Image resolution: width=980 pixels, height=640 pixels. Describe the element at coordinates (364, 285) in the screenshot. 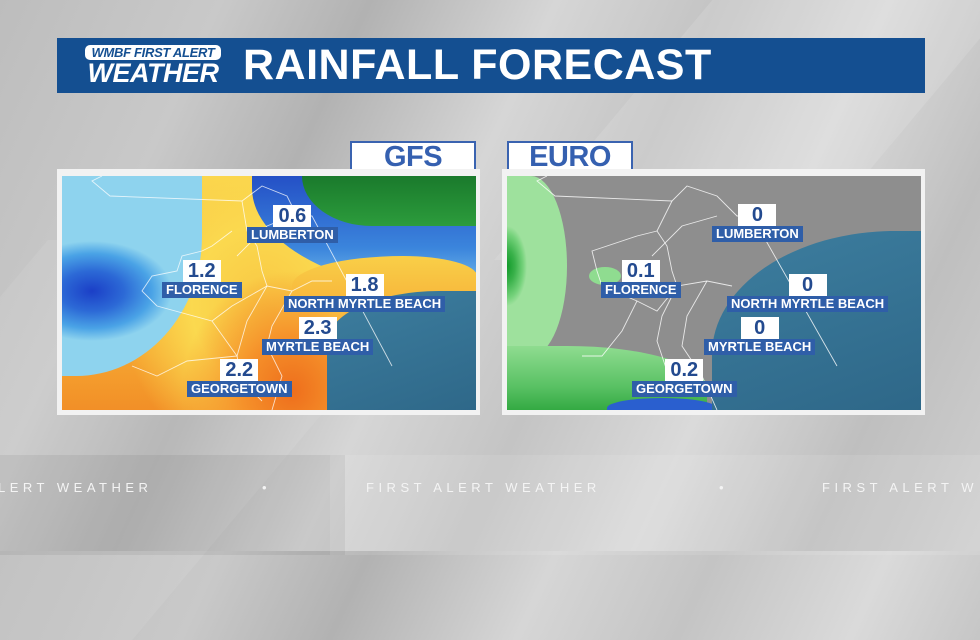

I see `rainfall-value: 1.8` at that location.